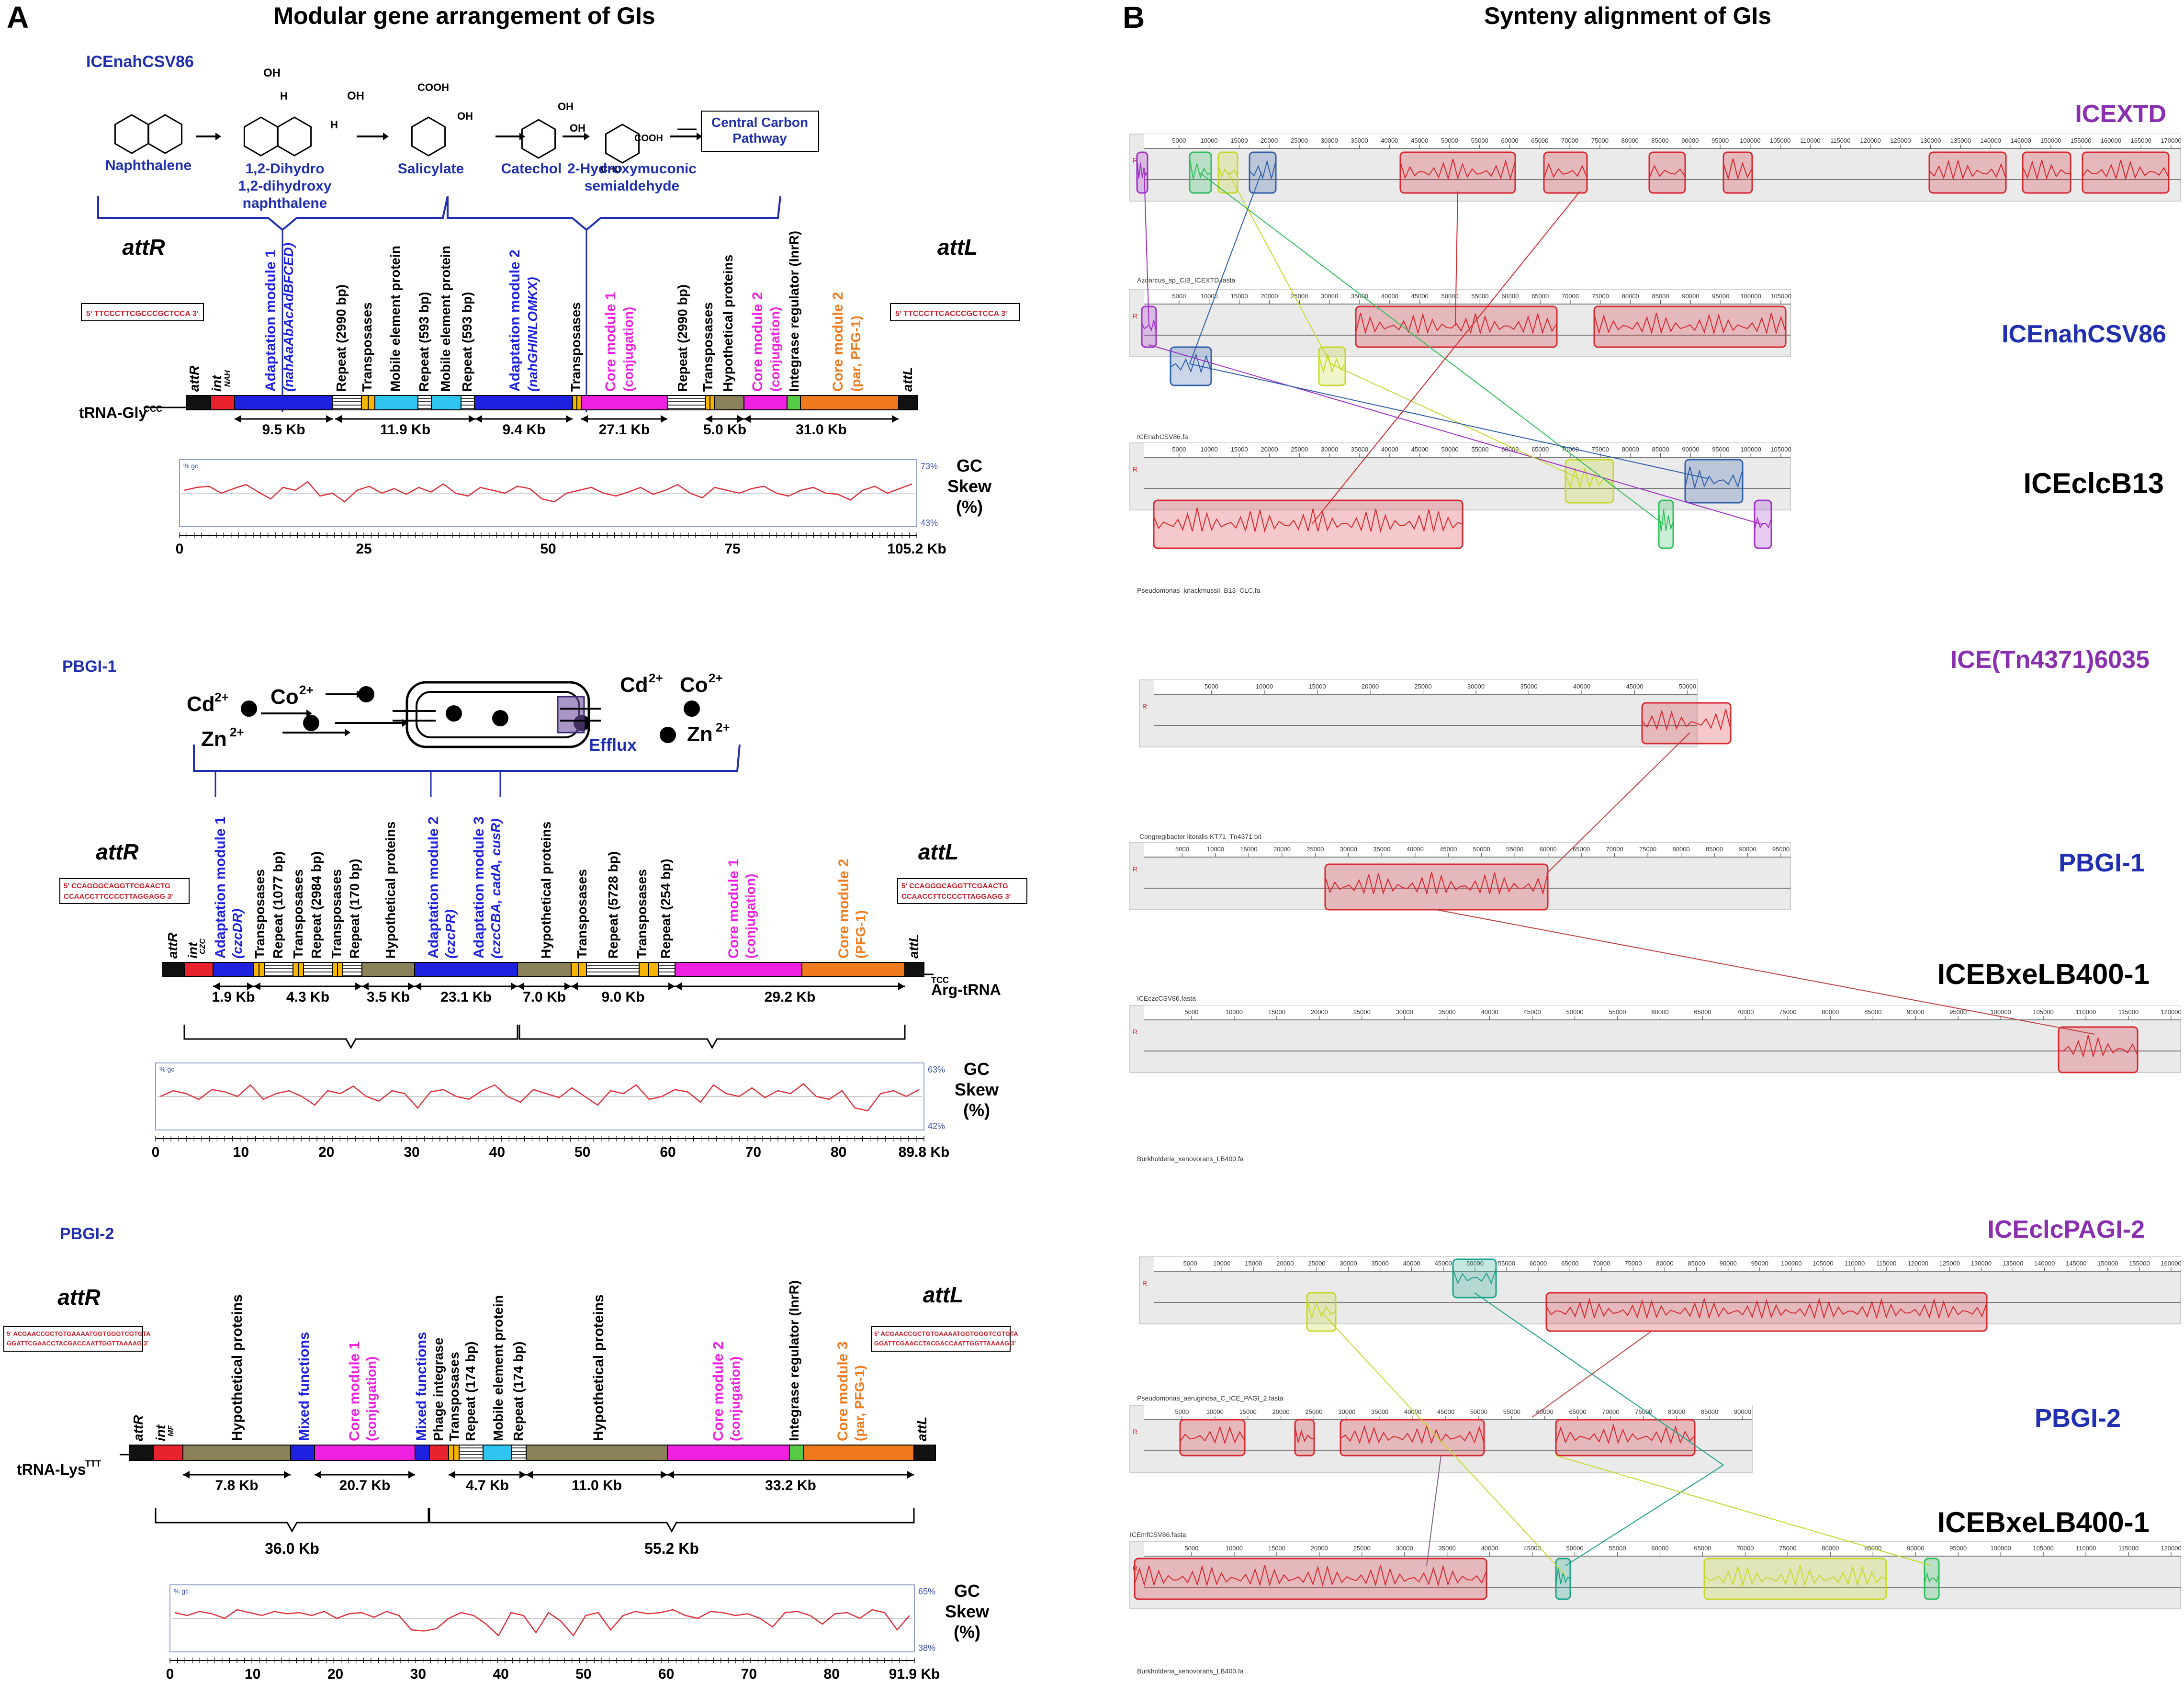  Describe the element at coordinates (278, 969) in the screenshot. I see `repeat-block` at that location.